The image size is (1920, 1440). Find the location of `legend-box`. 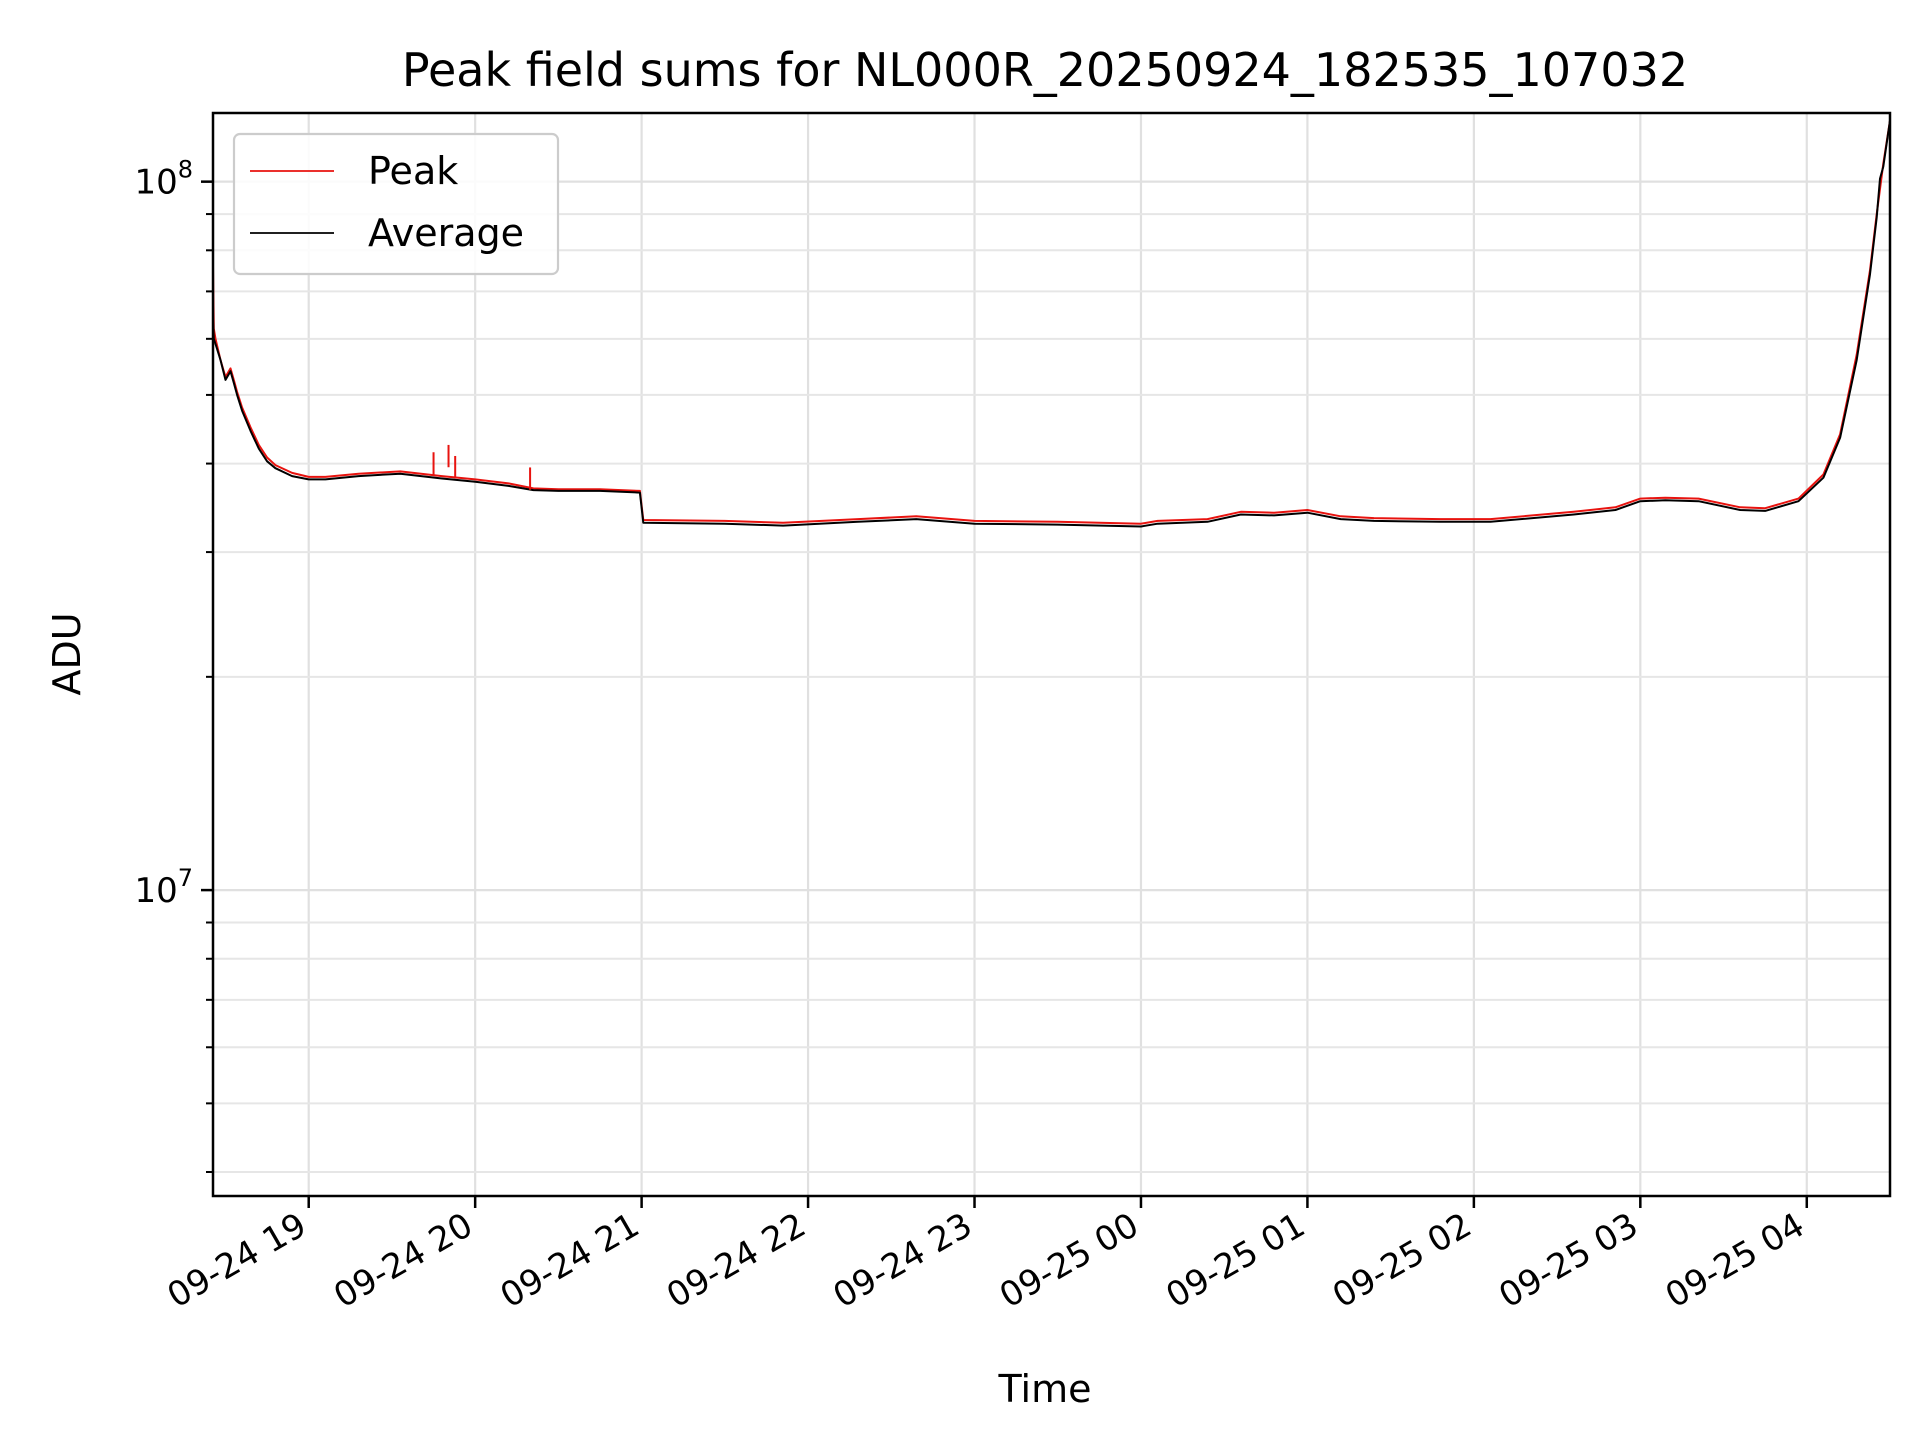

legend-box is located at coordinates (396, 204).